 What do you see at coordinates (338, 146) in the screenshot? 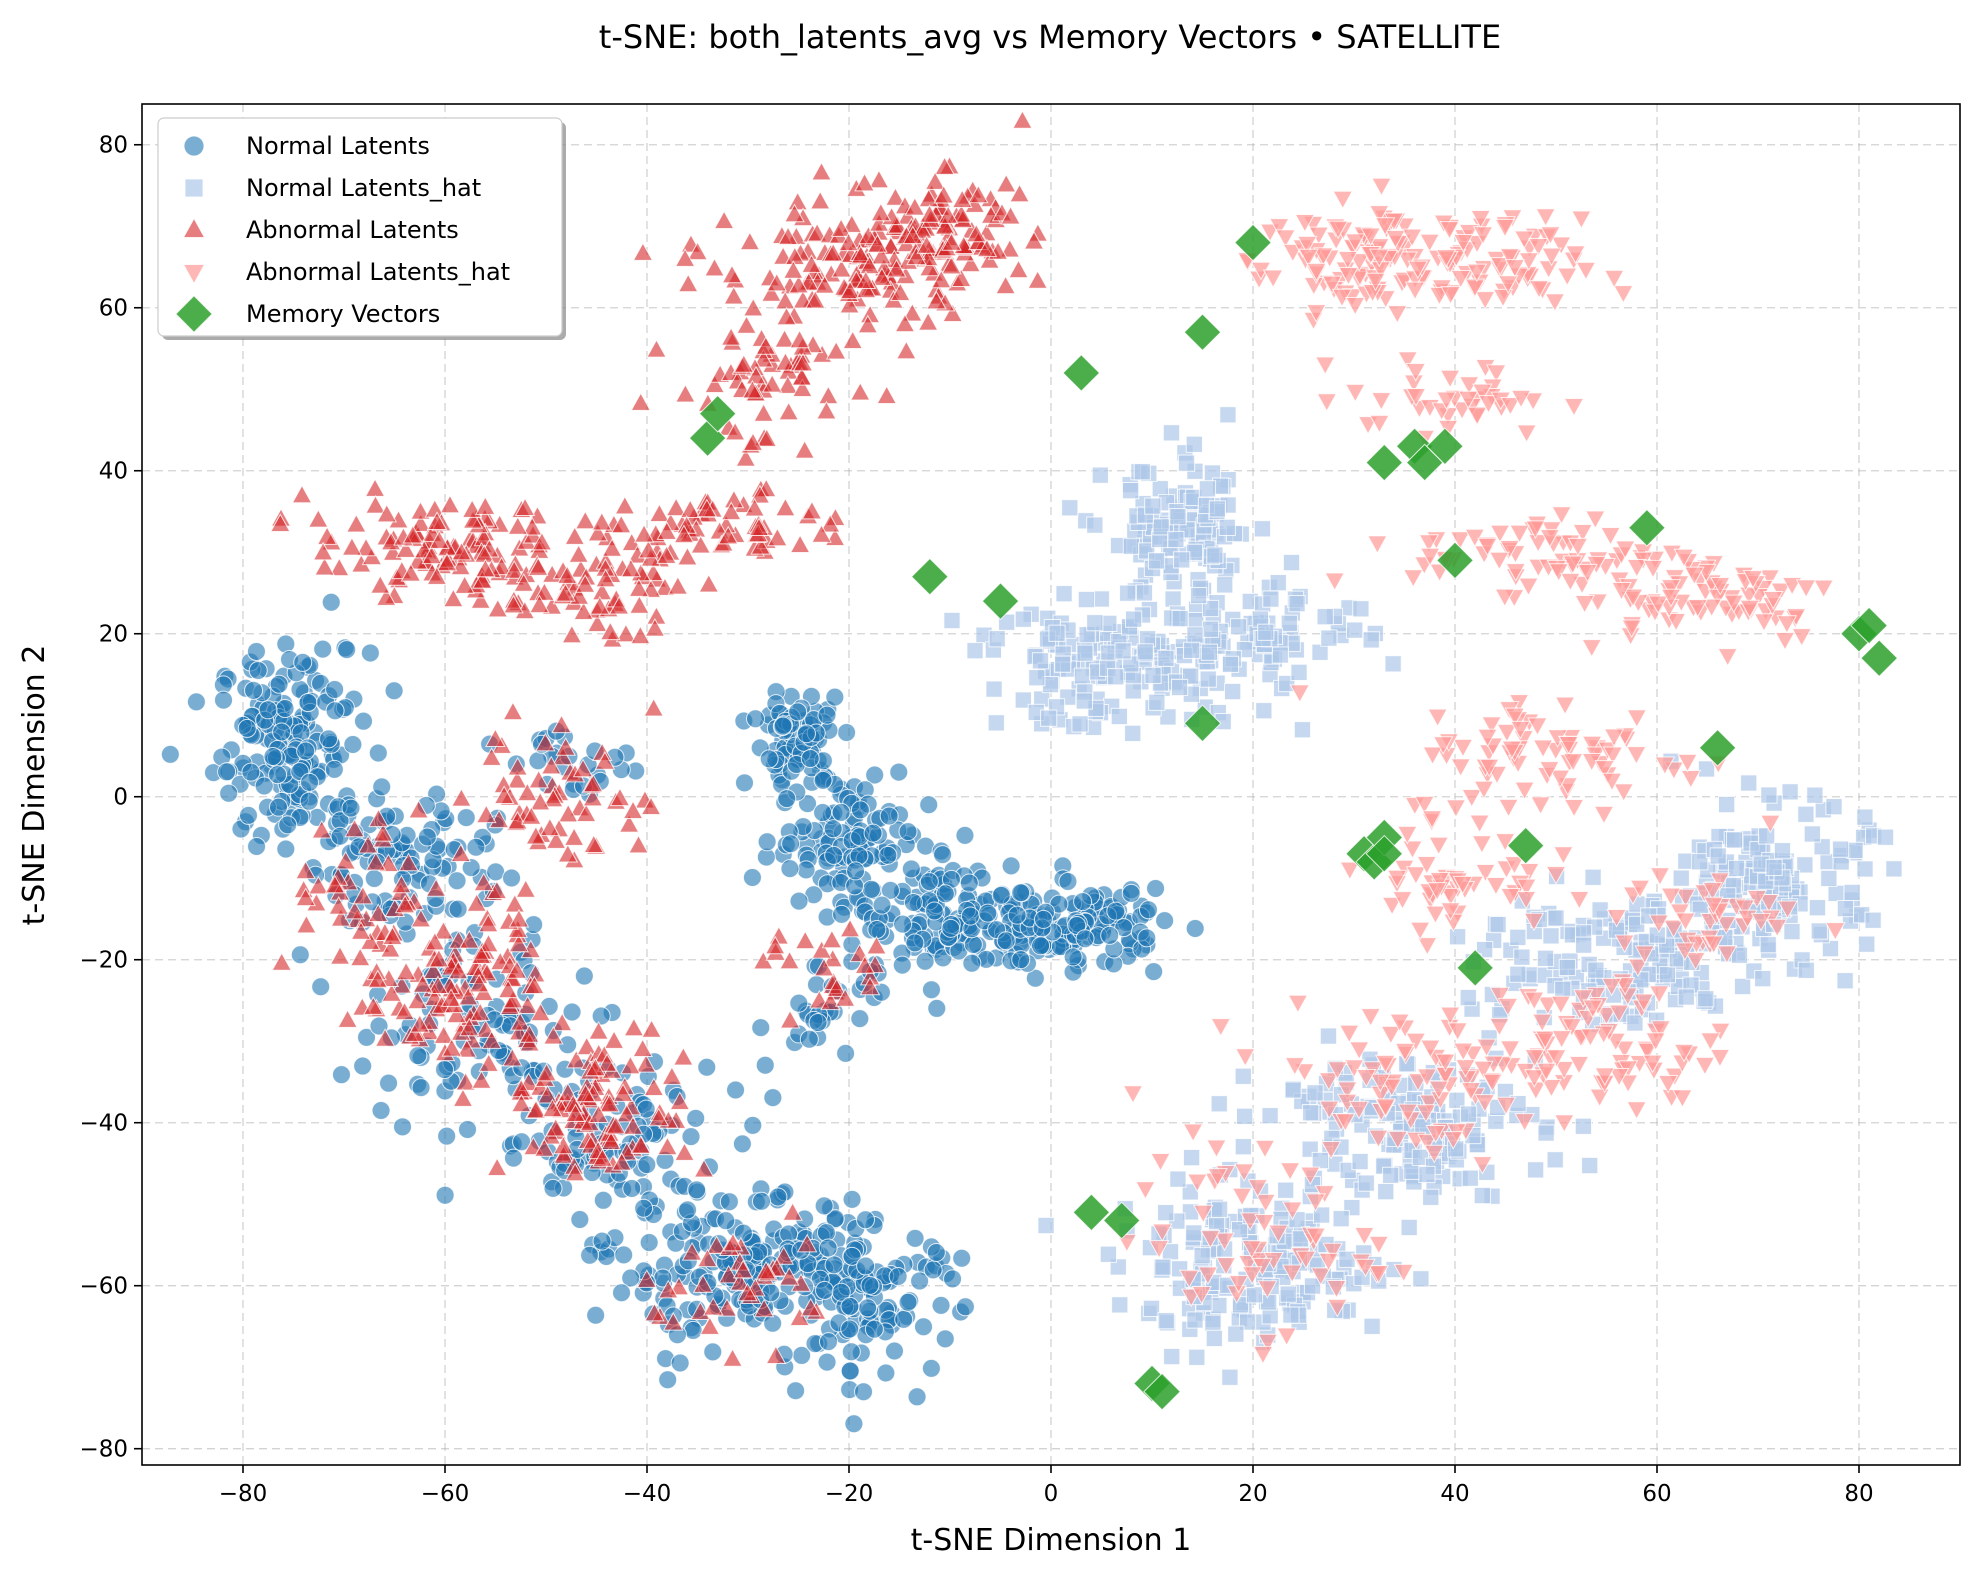
I see `legend-label: Normal Latents` at bounding box center [338, 146].